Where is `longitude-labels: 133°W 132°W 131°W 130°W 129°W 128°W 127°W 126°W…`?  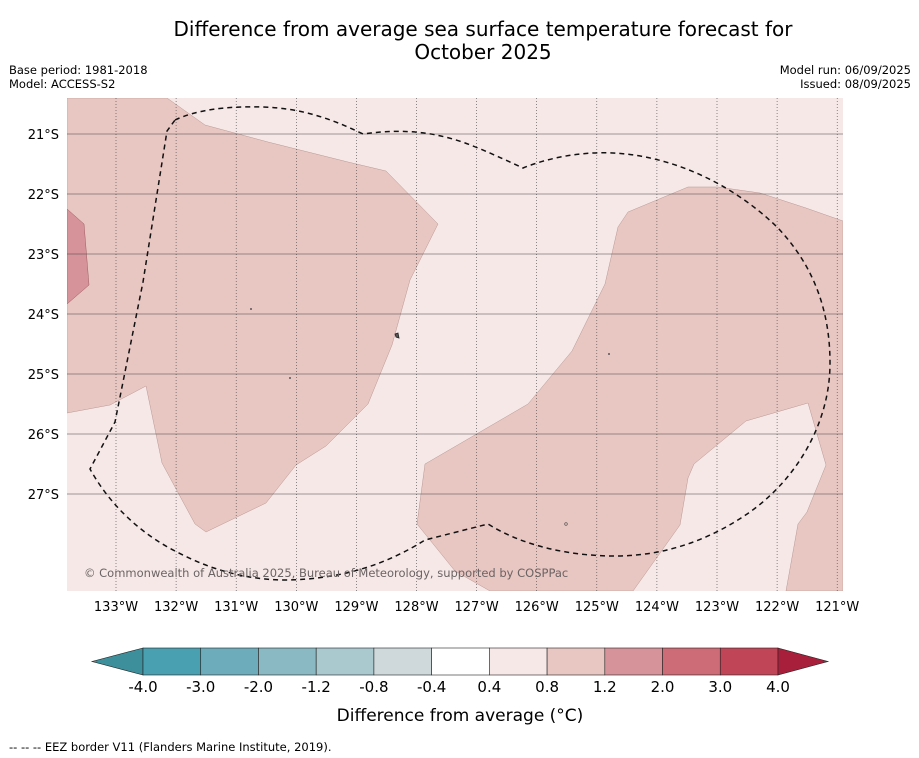 longitude-labels: 133°W 132°W 131°W 130°W 129°W 128°W 127°W 126°W… is located at coordinates (477, 607).